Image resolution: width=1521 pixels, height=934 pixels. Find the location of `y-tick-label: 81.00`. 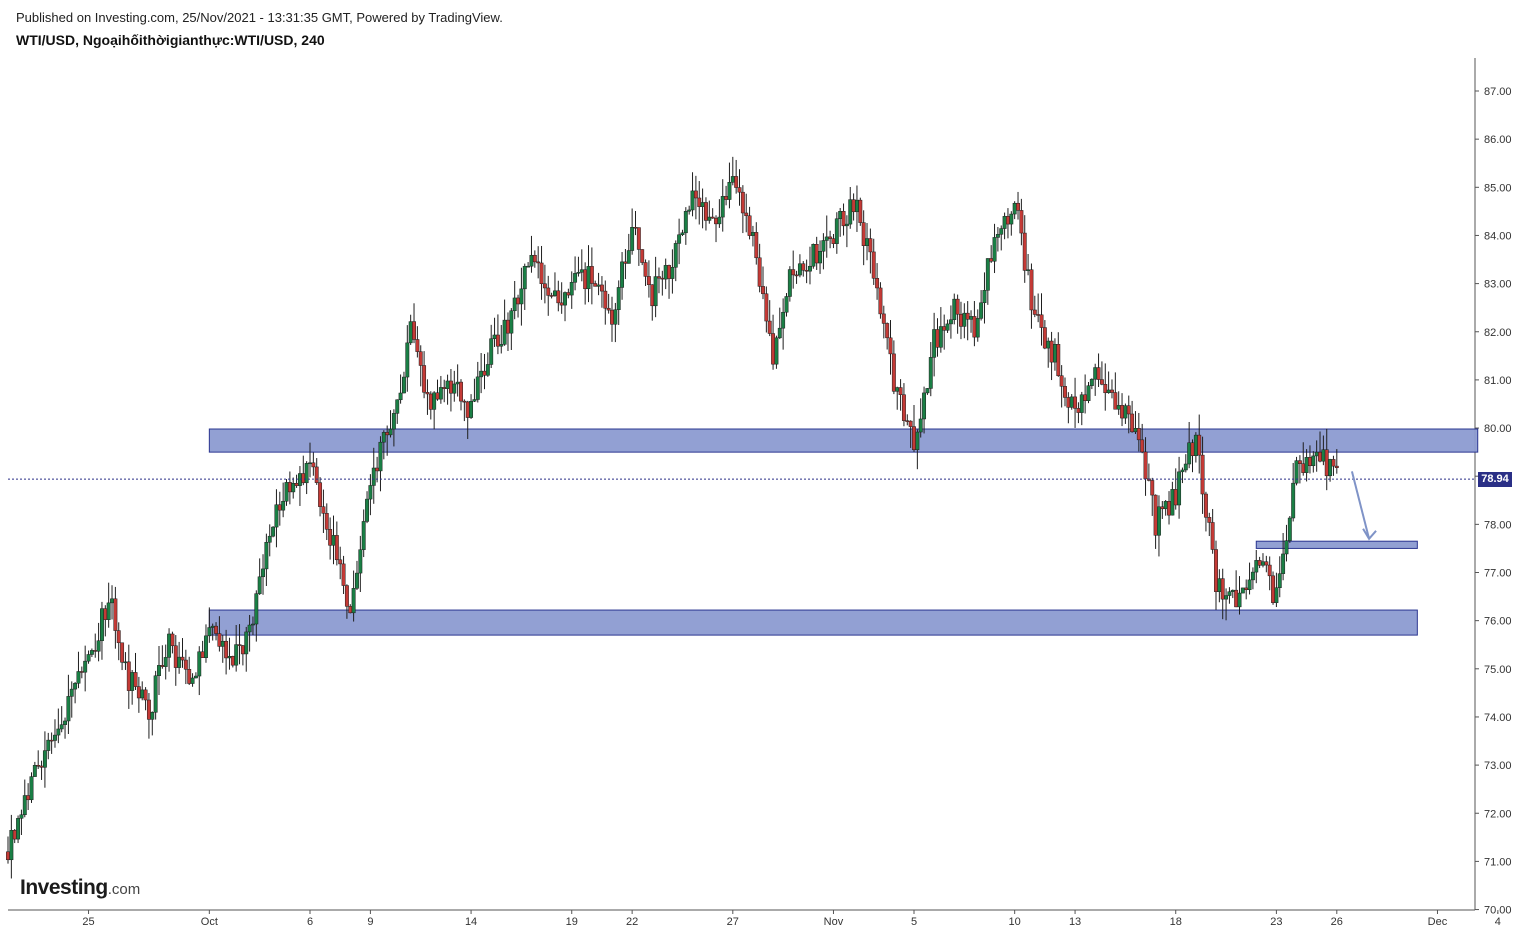

y-tick-label: 81.00 is located at coordinates (1498, 381).